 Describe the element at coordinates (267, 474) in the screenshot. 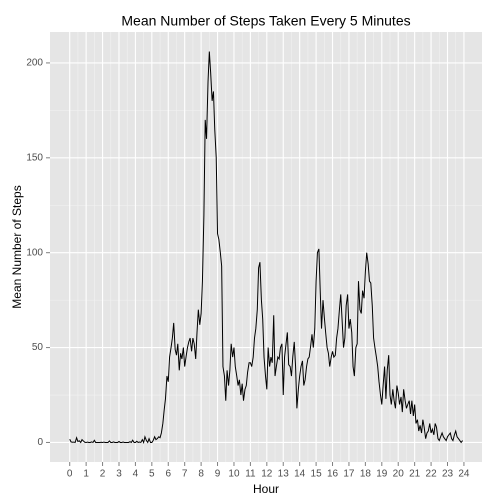

I see `x-tick-label: 12` at that location.